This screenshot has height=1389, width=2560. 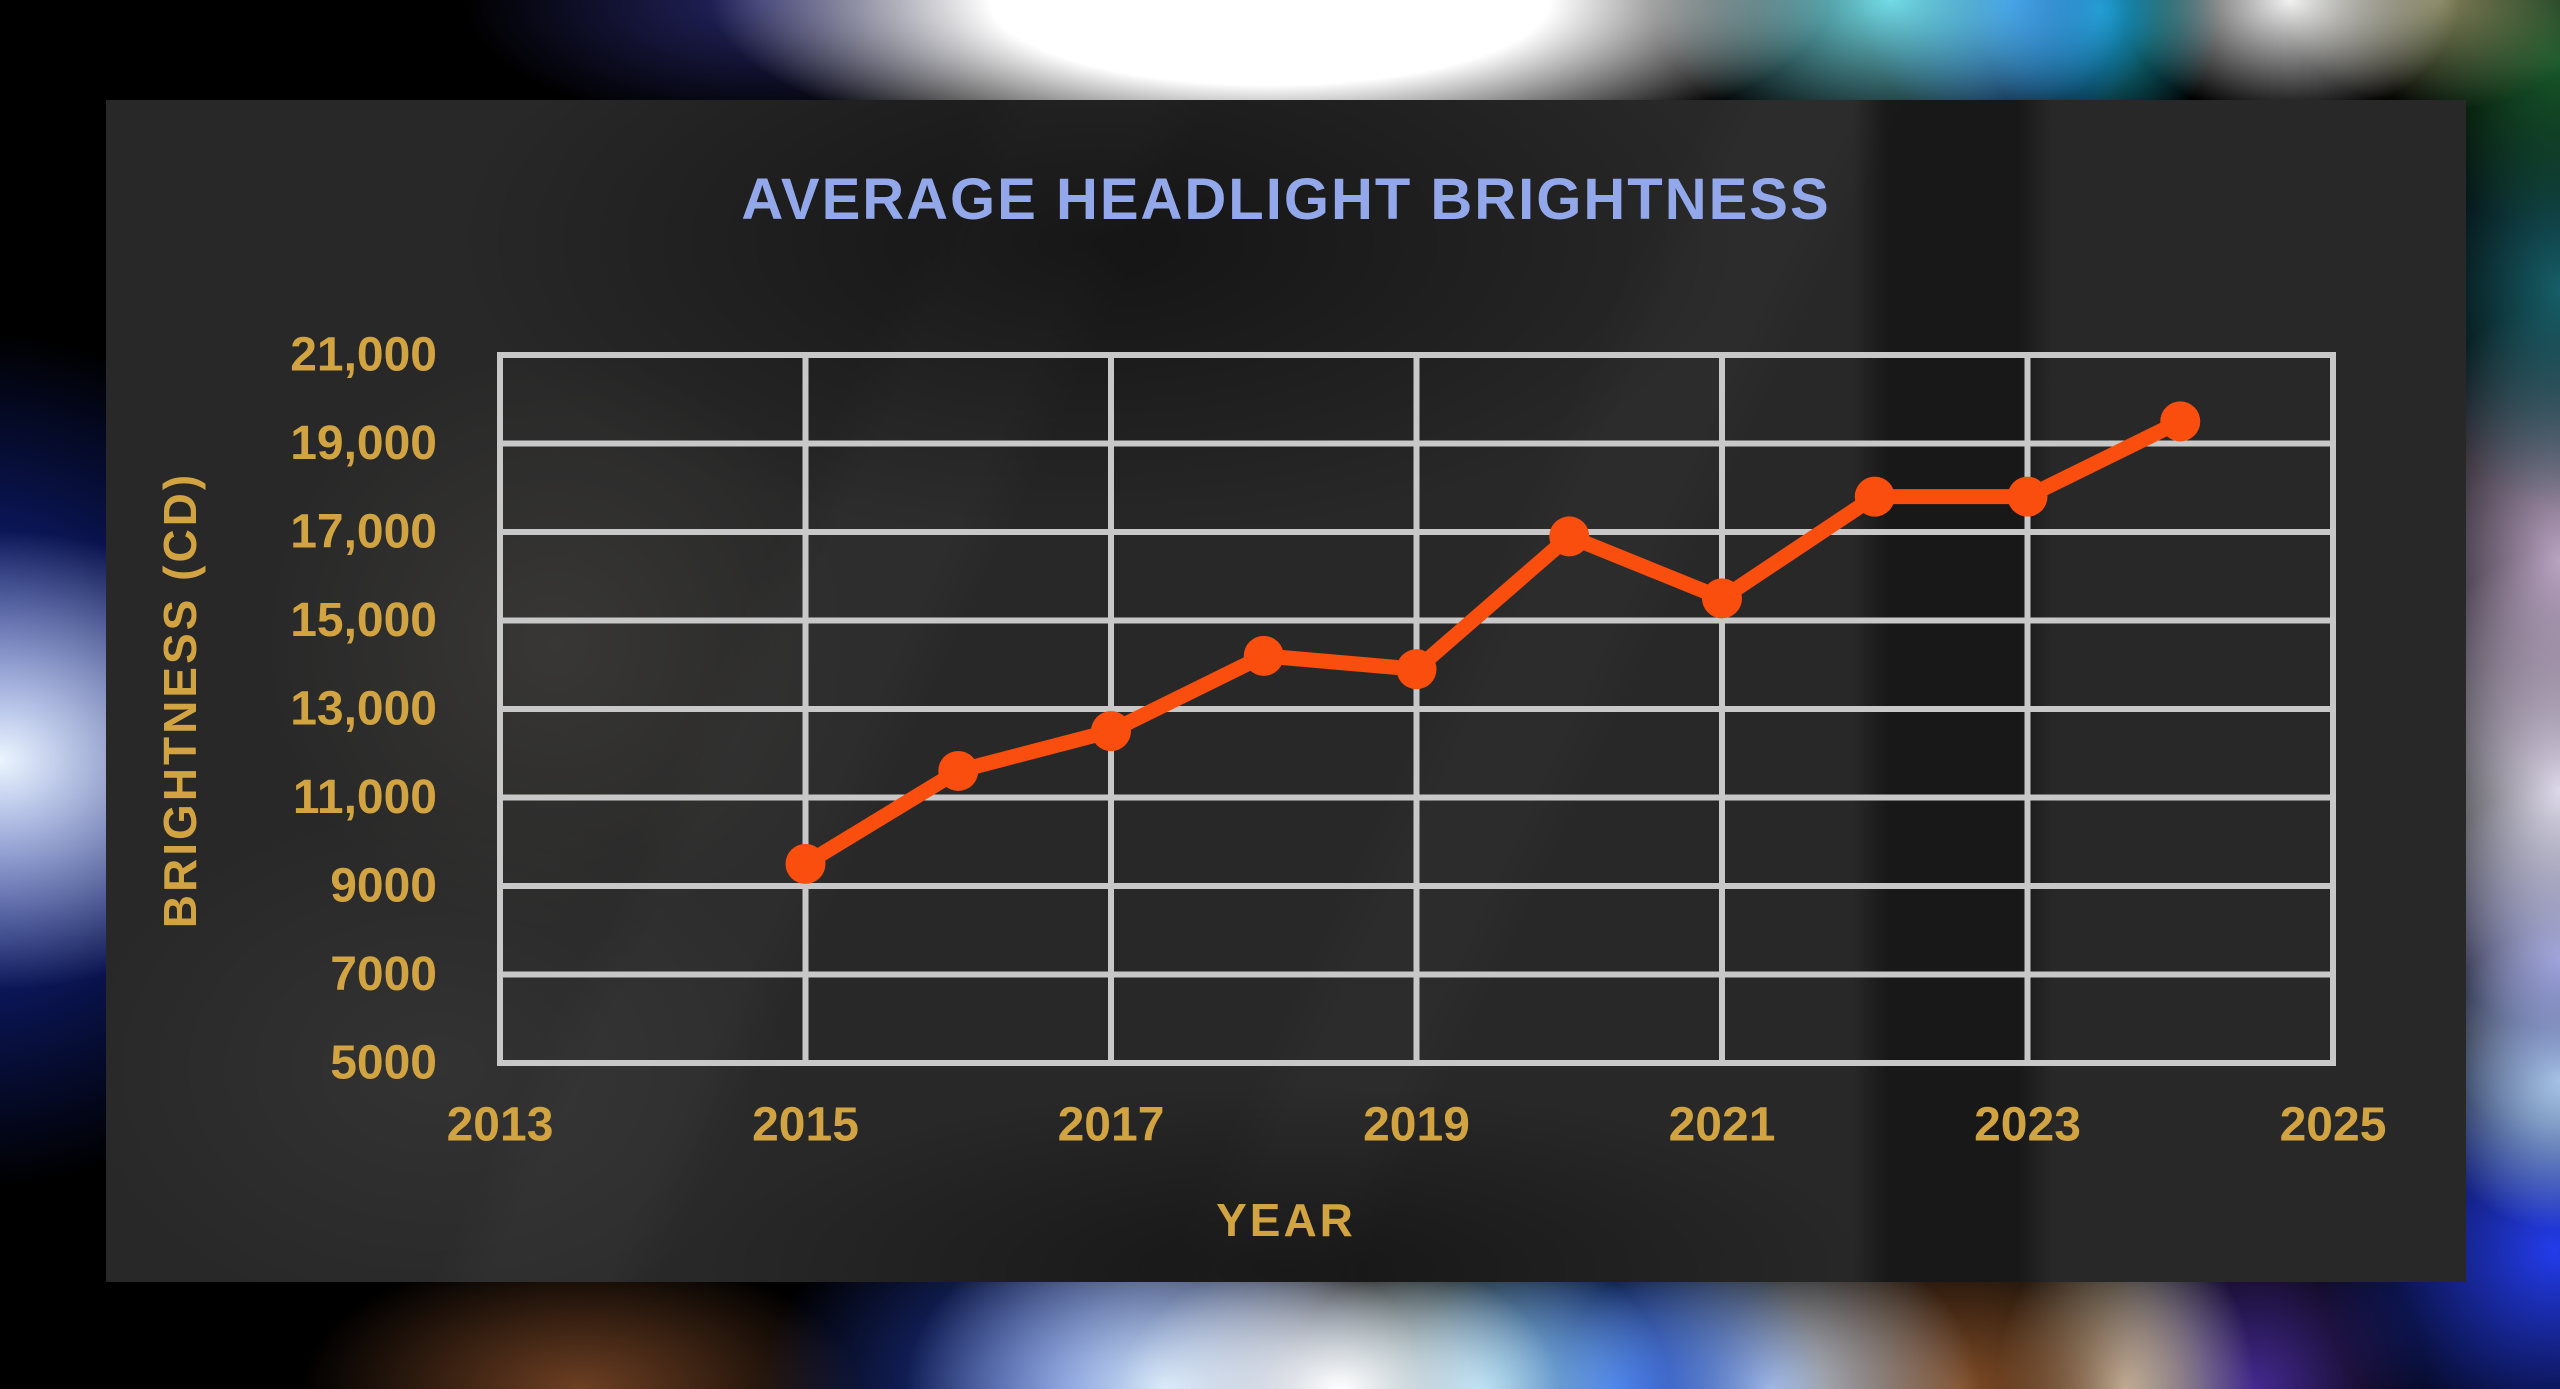 What do you see at coordinates (363, 532) in the screenshot?
I see `y-tick-label: 17,000` at bounding box center [363, 532].